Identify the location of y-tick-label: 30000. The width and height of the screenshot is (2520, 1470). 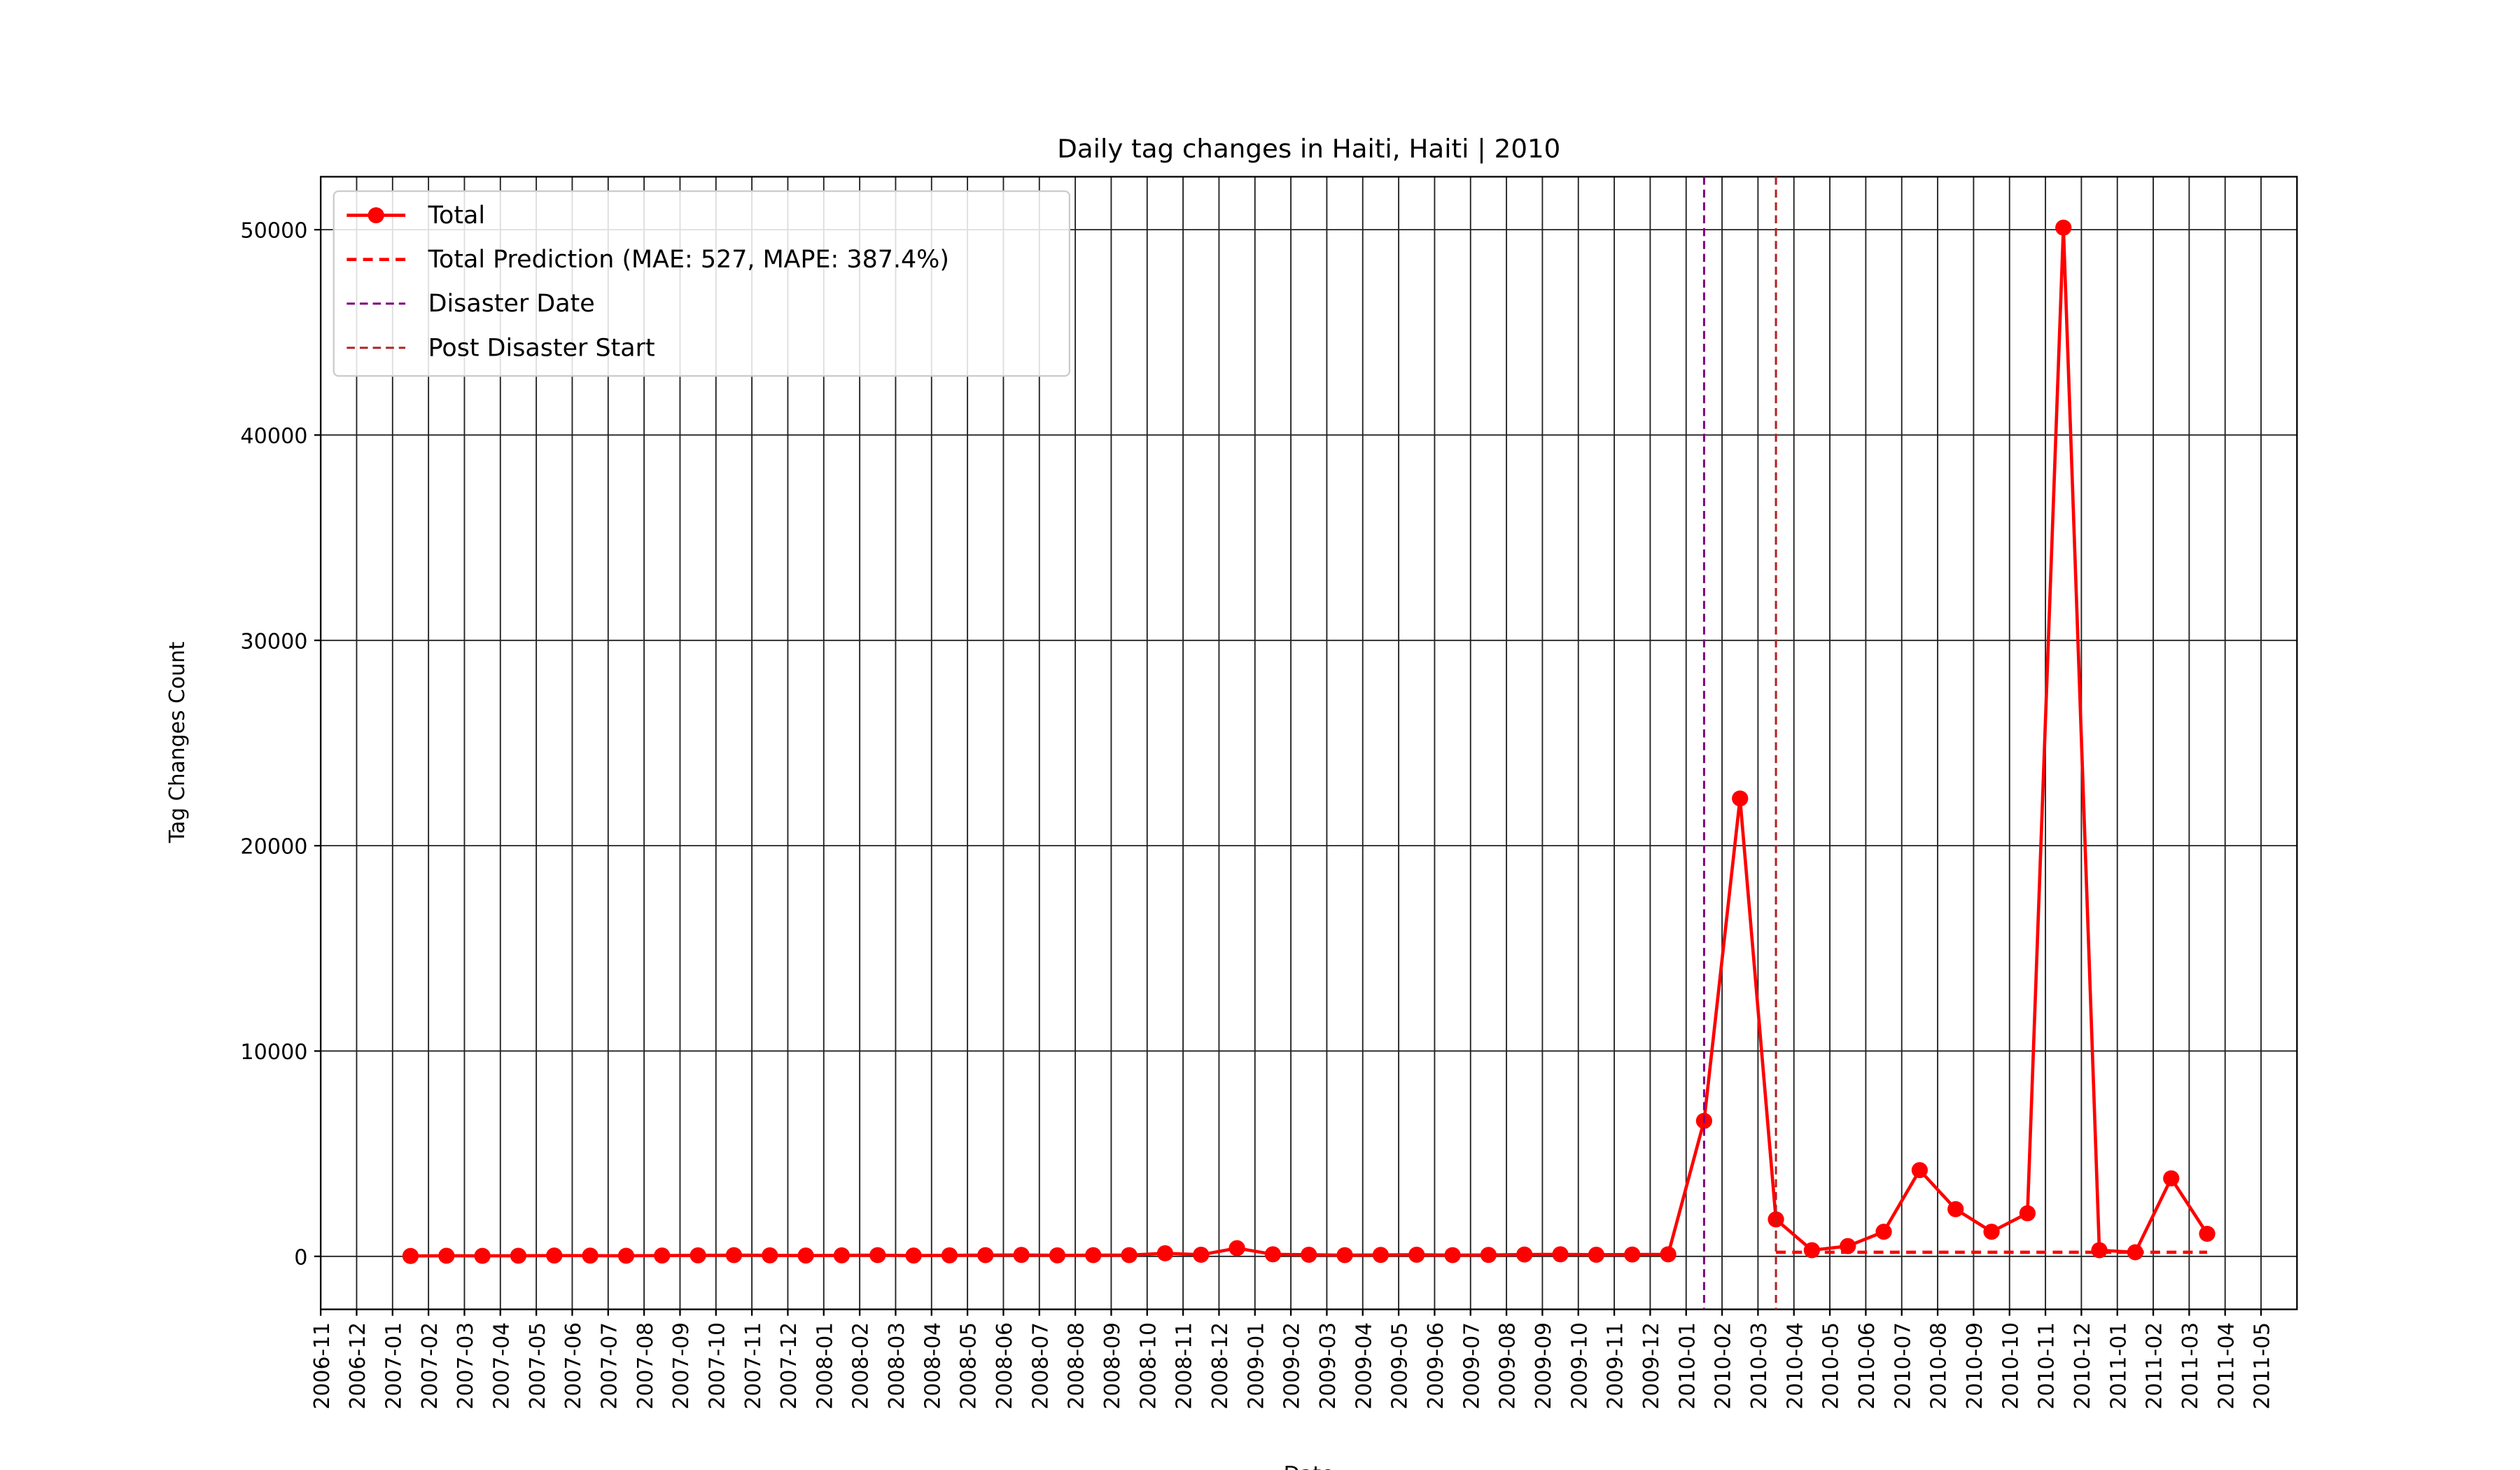
(273, 641).